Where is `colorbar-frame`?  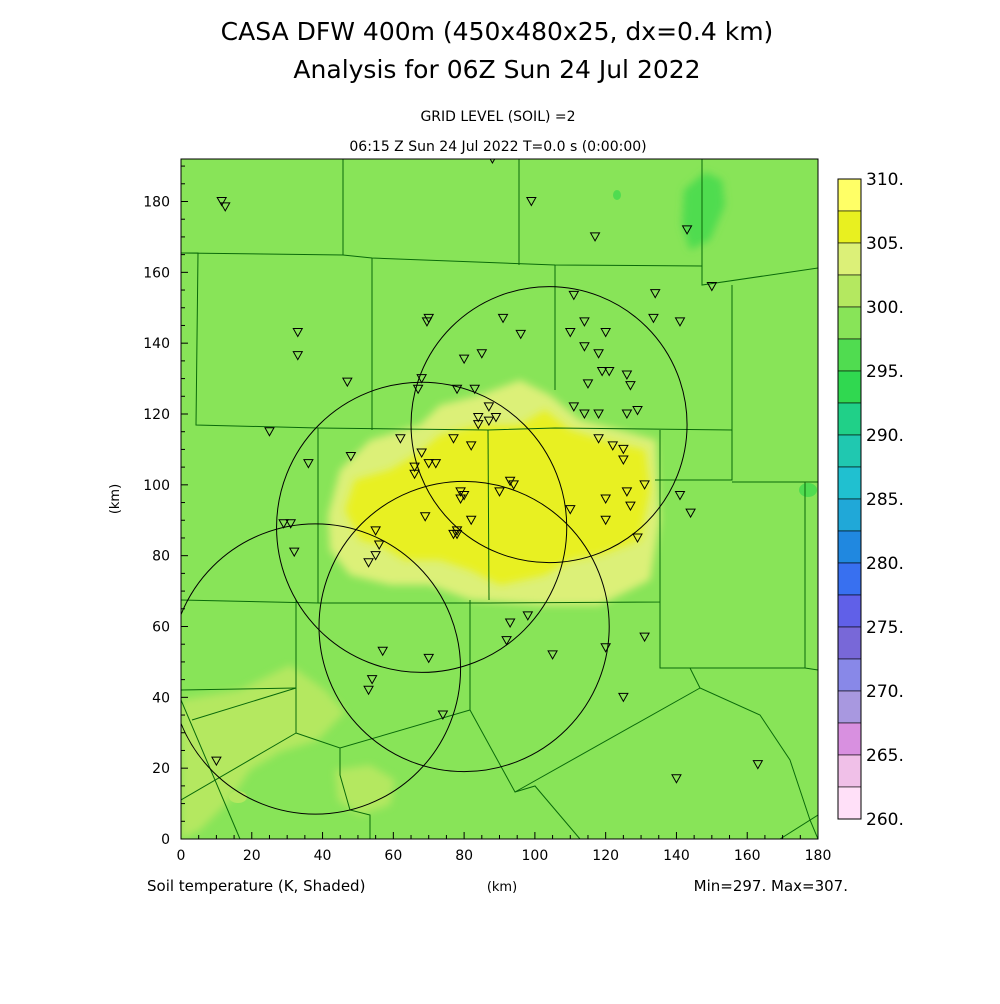
colorbar-frame is located at coordinates (849, 499).